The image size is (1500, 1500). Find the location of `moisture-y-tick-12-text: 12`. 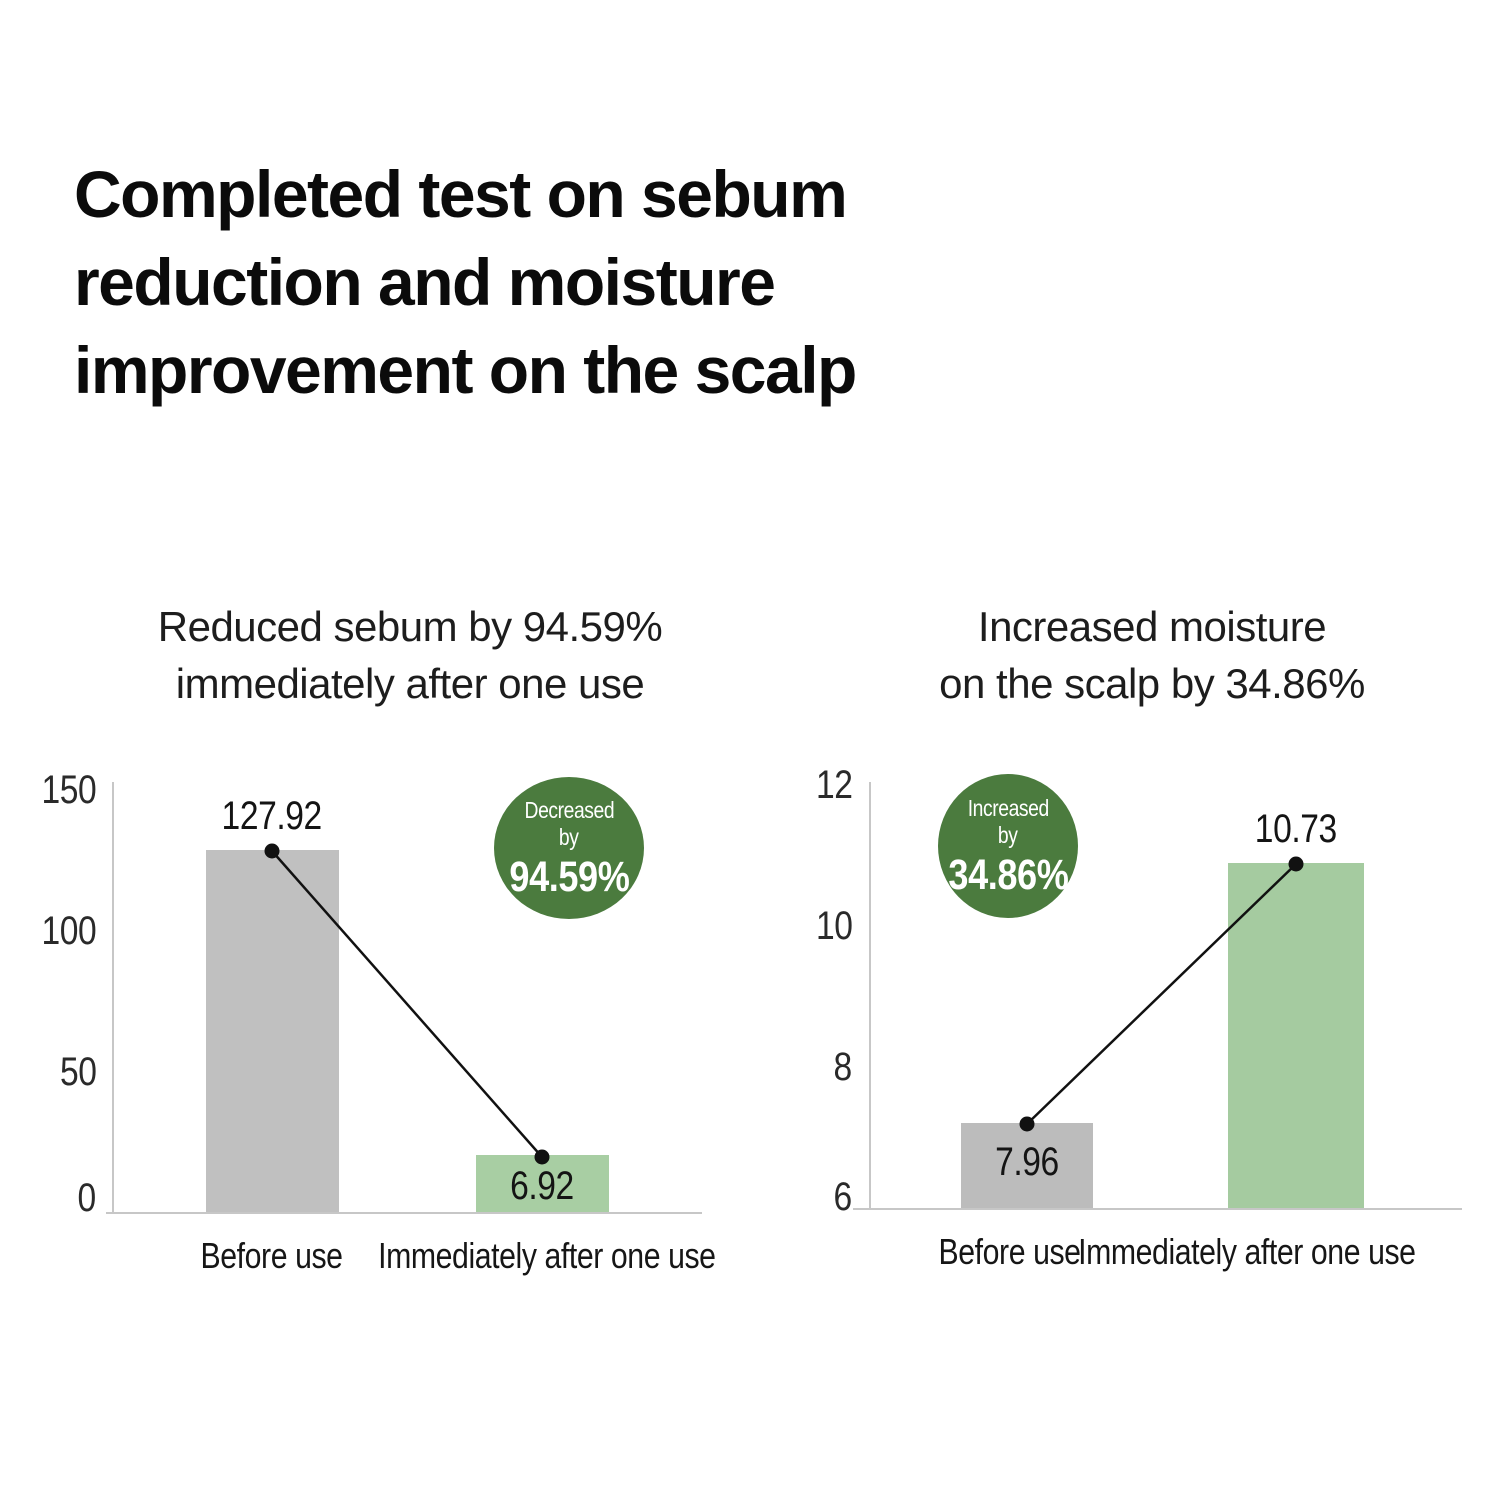

moisture-y-tick-12-text: 12 is located at coordinates (833, 785).